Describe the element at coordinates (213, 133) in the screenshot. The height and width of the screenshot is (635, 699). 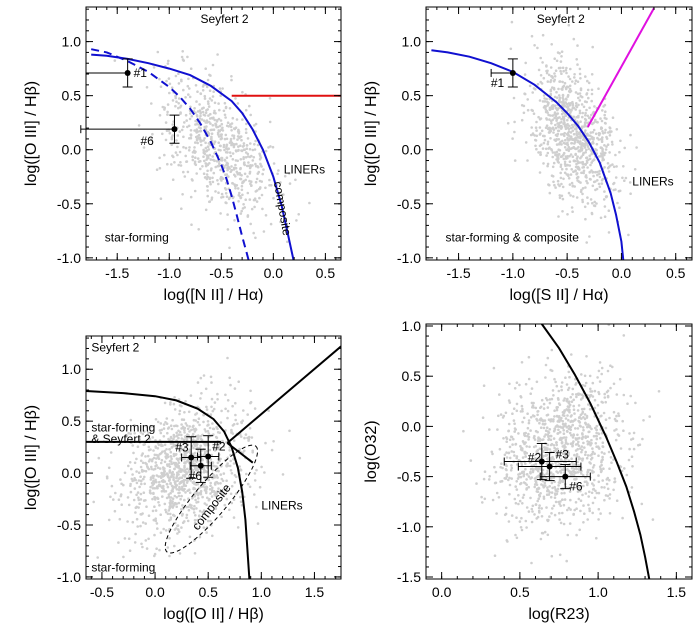
I see `plot-frame` at that location.